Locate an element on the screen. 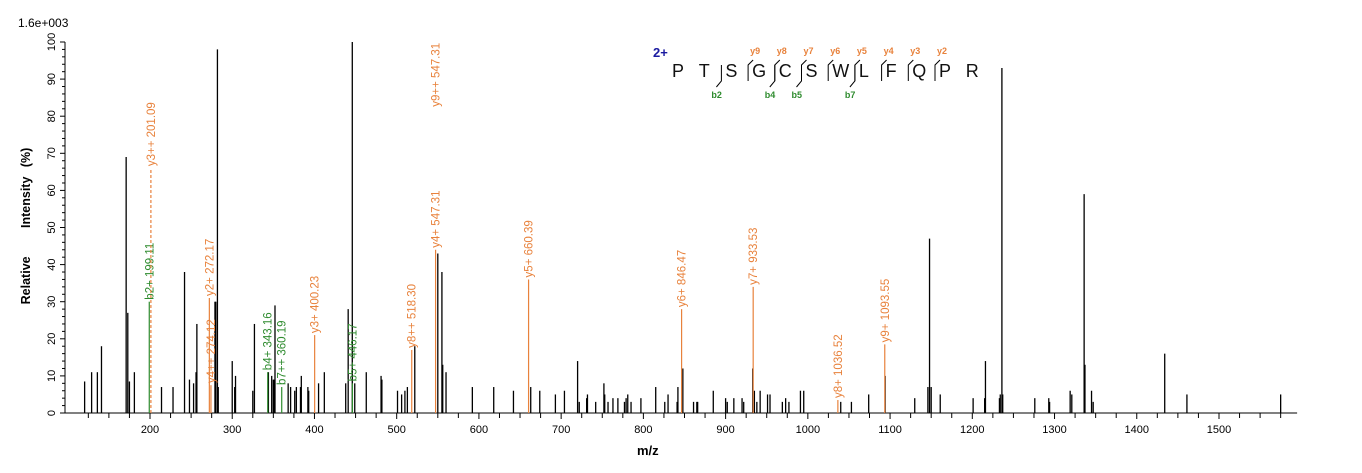 The height and width of the screenshot is (473, 1362). ion-label: y4++ 274.12 is located at coordinates (212, 351).